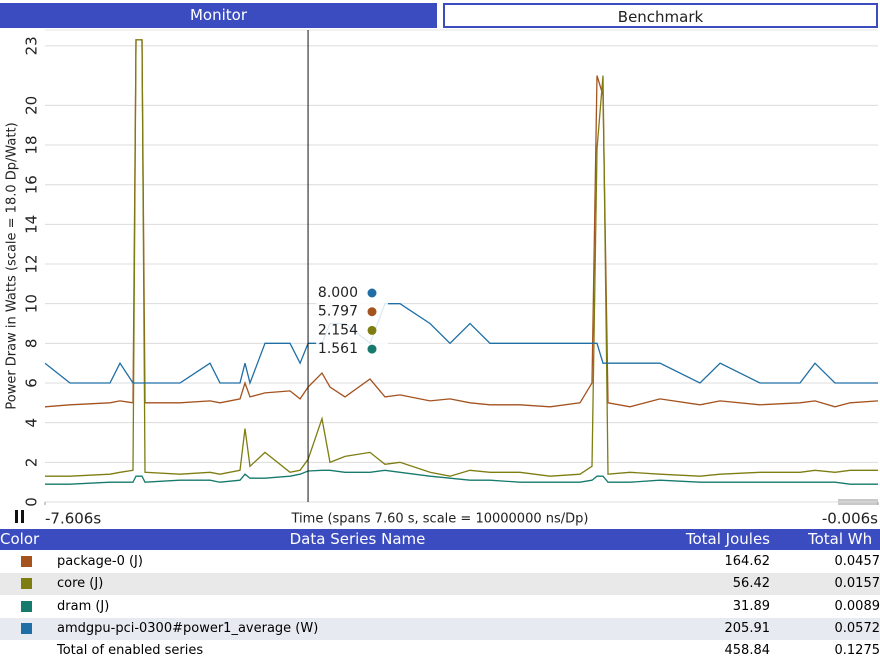  I want to click on total-joules: 205.91, so click(747, 628).